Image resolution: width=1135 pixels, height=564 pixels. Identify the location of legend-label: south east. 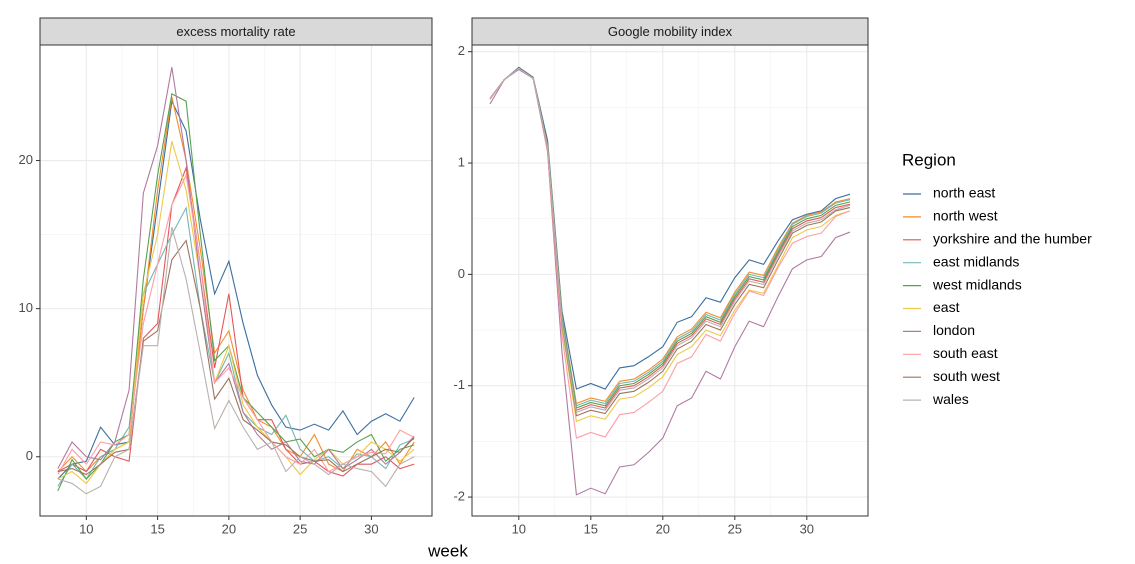
(965, 353).